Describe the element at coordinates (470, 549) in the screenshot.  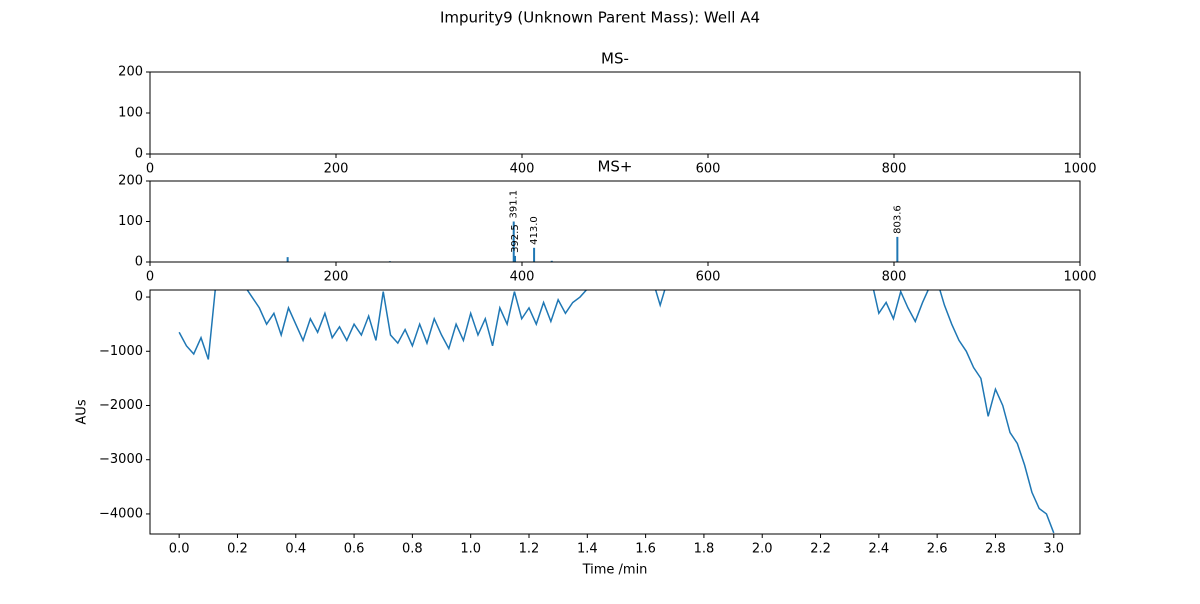
I see `x-tick-label: 1.0` at that location.